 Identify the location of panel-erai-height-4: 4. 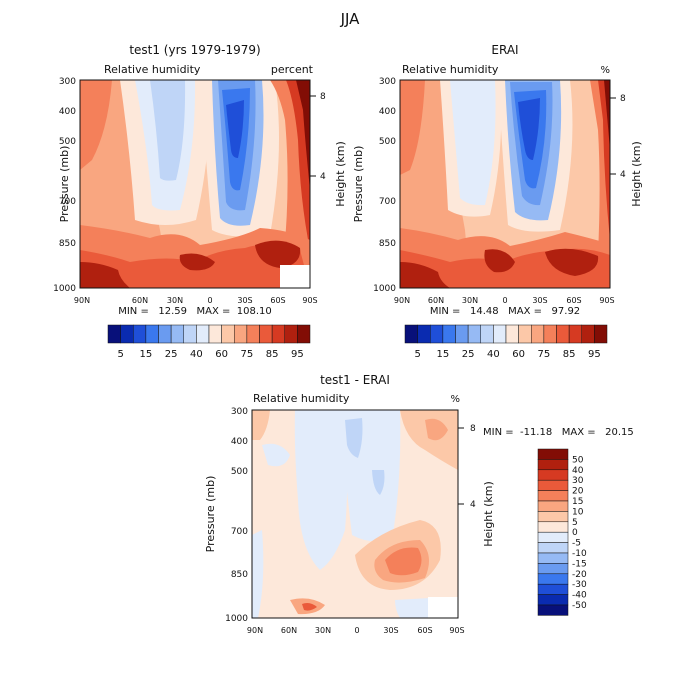
(623, 175).